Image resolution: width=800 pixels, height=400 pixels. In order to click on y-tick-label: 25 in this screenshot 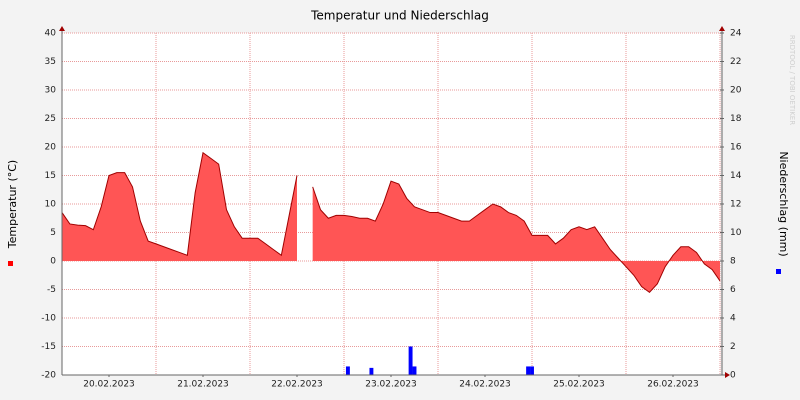, I will do `click(50, 119)`.